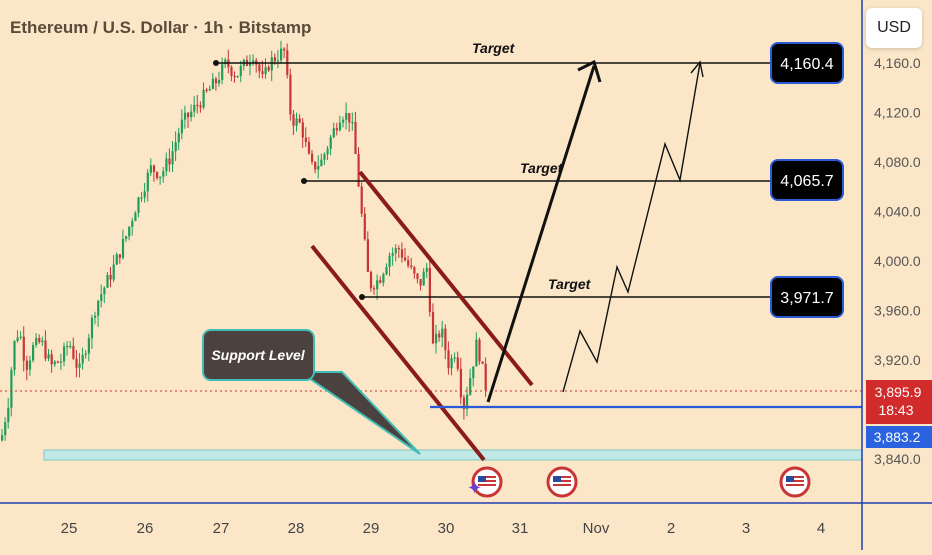  What do you see at coordinates (899, 402) in the screenshot?
I see `last-price-tag` at bounding box center [899, 402].